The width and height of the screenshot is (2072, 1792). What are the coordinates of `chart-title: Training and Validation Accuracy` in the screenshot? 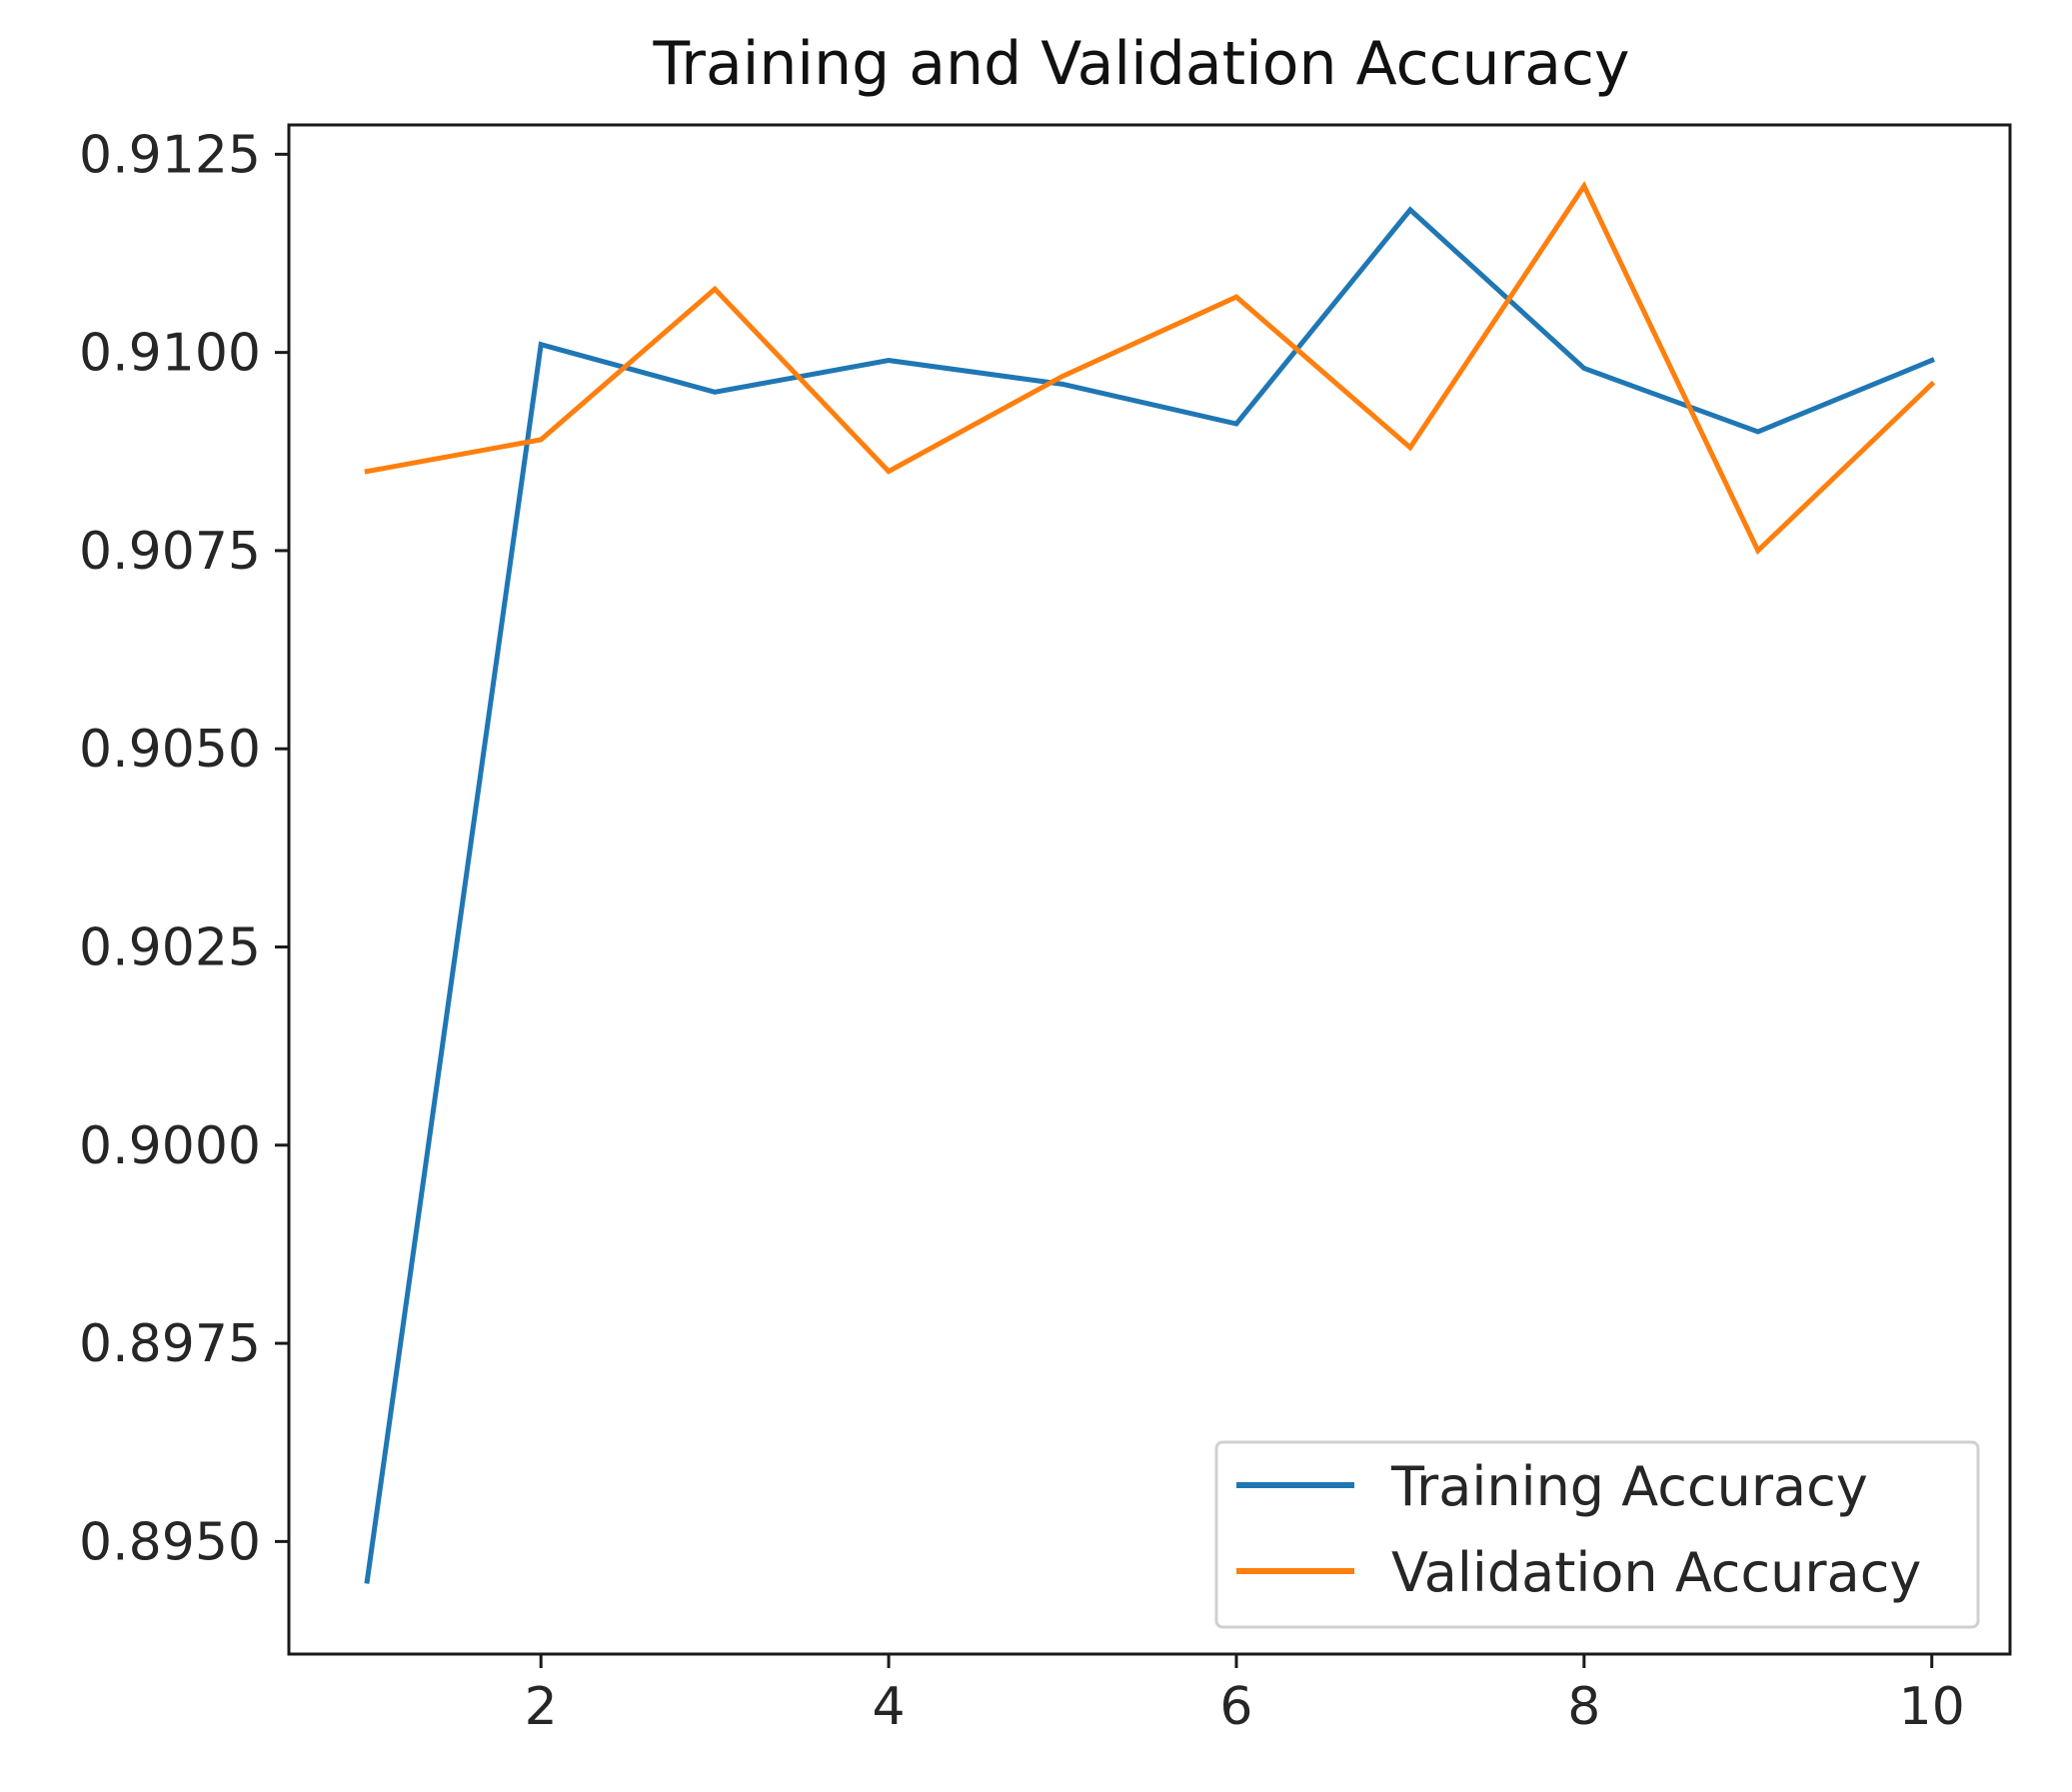 It's located at (1141, 64).